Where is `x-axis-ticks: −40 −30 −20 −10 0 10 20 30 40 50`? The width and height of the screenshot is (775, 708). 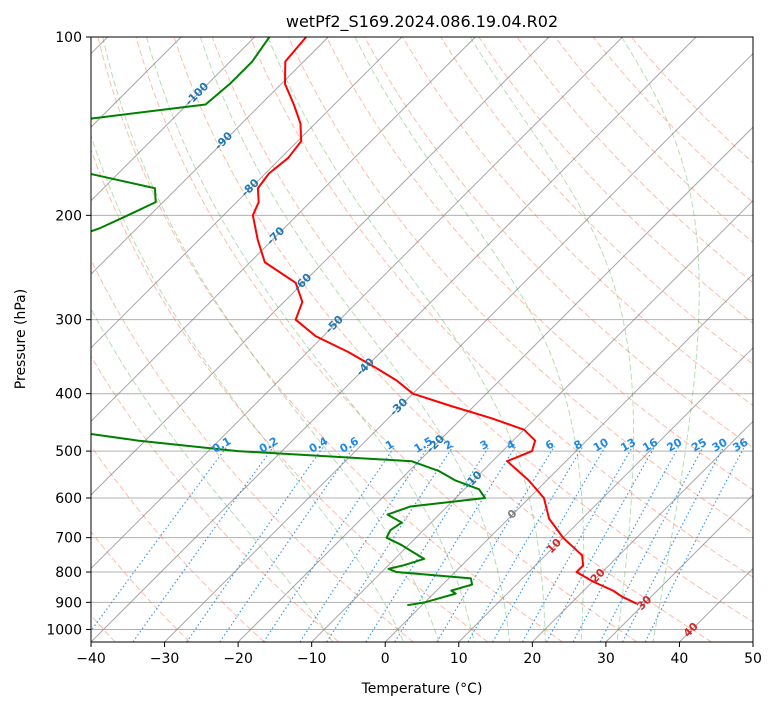 x-axis-ticks: −40 −30 −20 −10 0 10 20 30 40 50 is located at coordinates (419, 654).